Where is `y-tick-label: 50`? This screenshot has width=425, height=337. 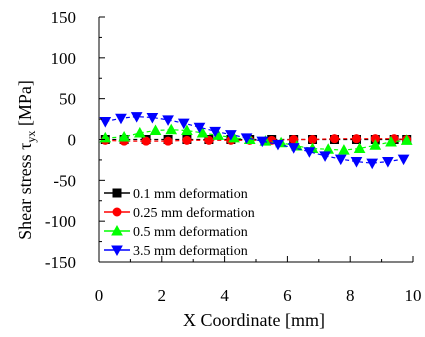
y-tick-label: 50 is located at coordinates (67, 99).